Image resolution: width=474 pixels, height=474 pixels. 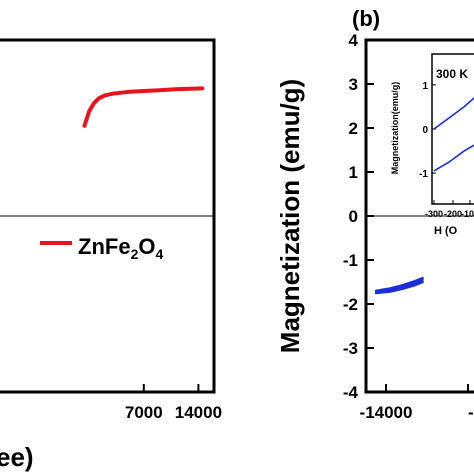 What do you see at coordinates (159, 254) in the screenshot?
I see `legend-part-4: 4` at bounding box center [159, 254].